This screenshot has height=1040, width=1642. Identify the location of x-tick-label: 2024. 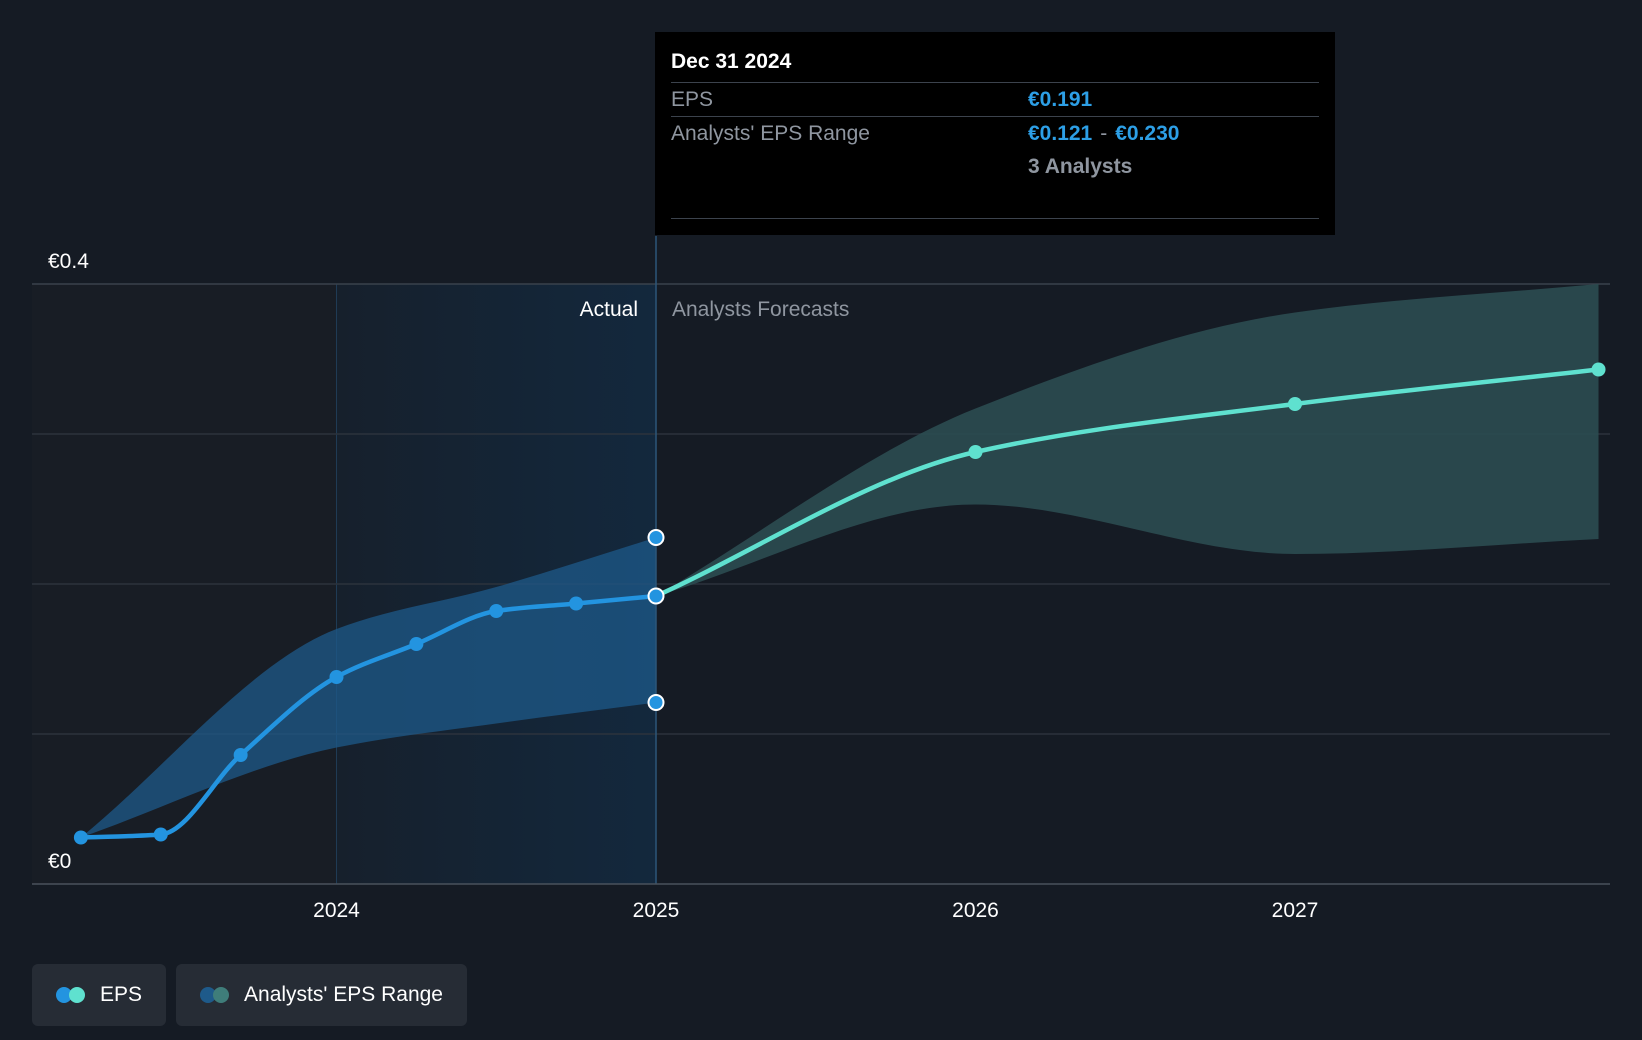
(336, 910).